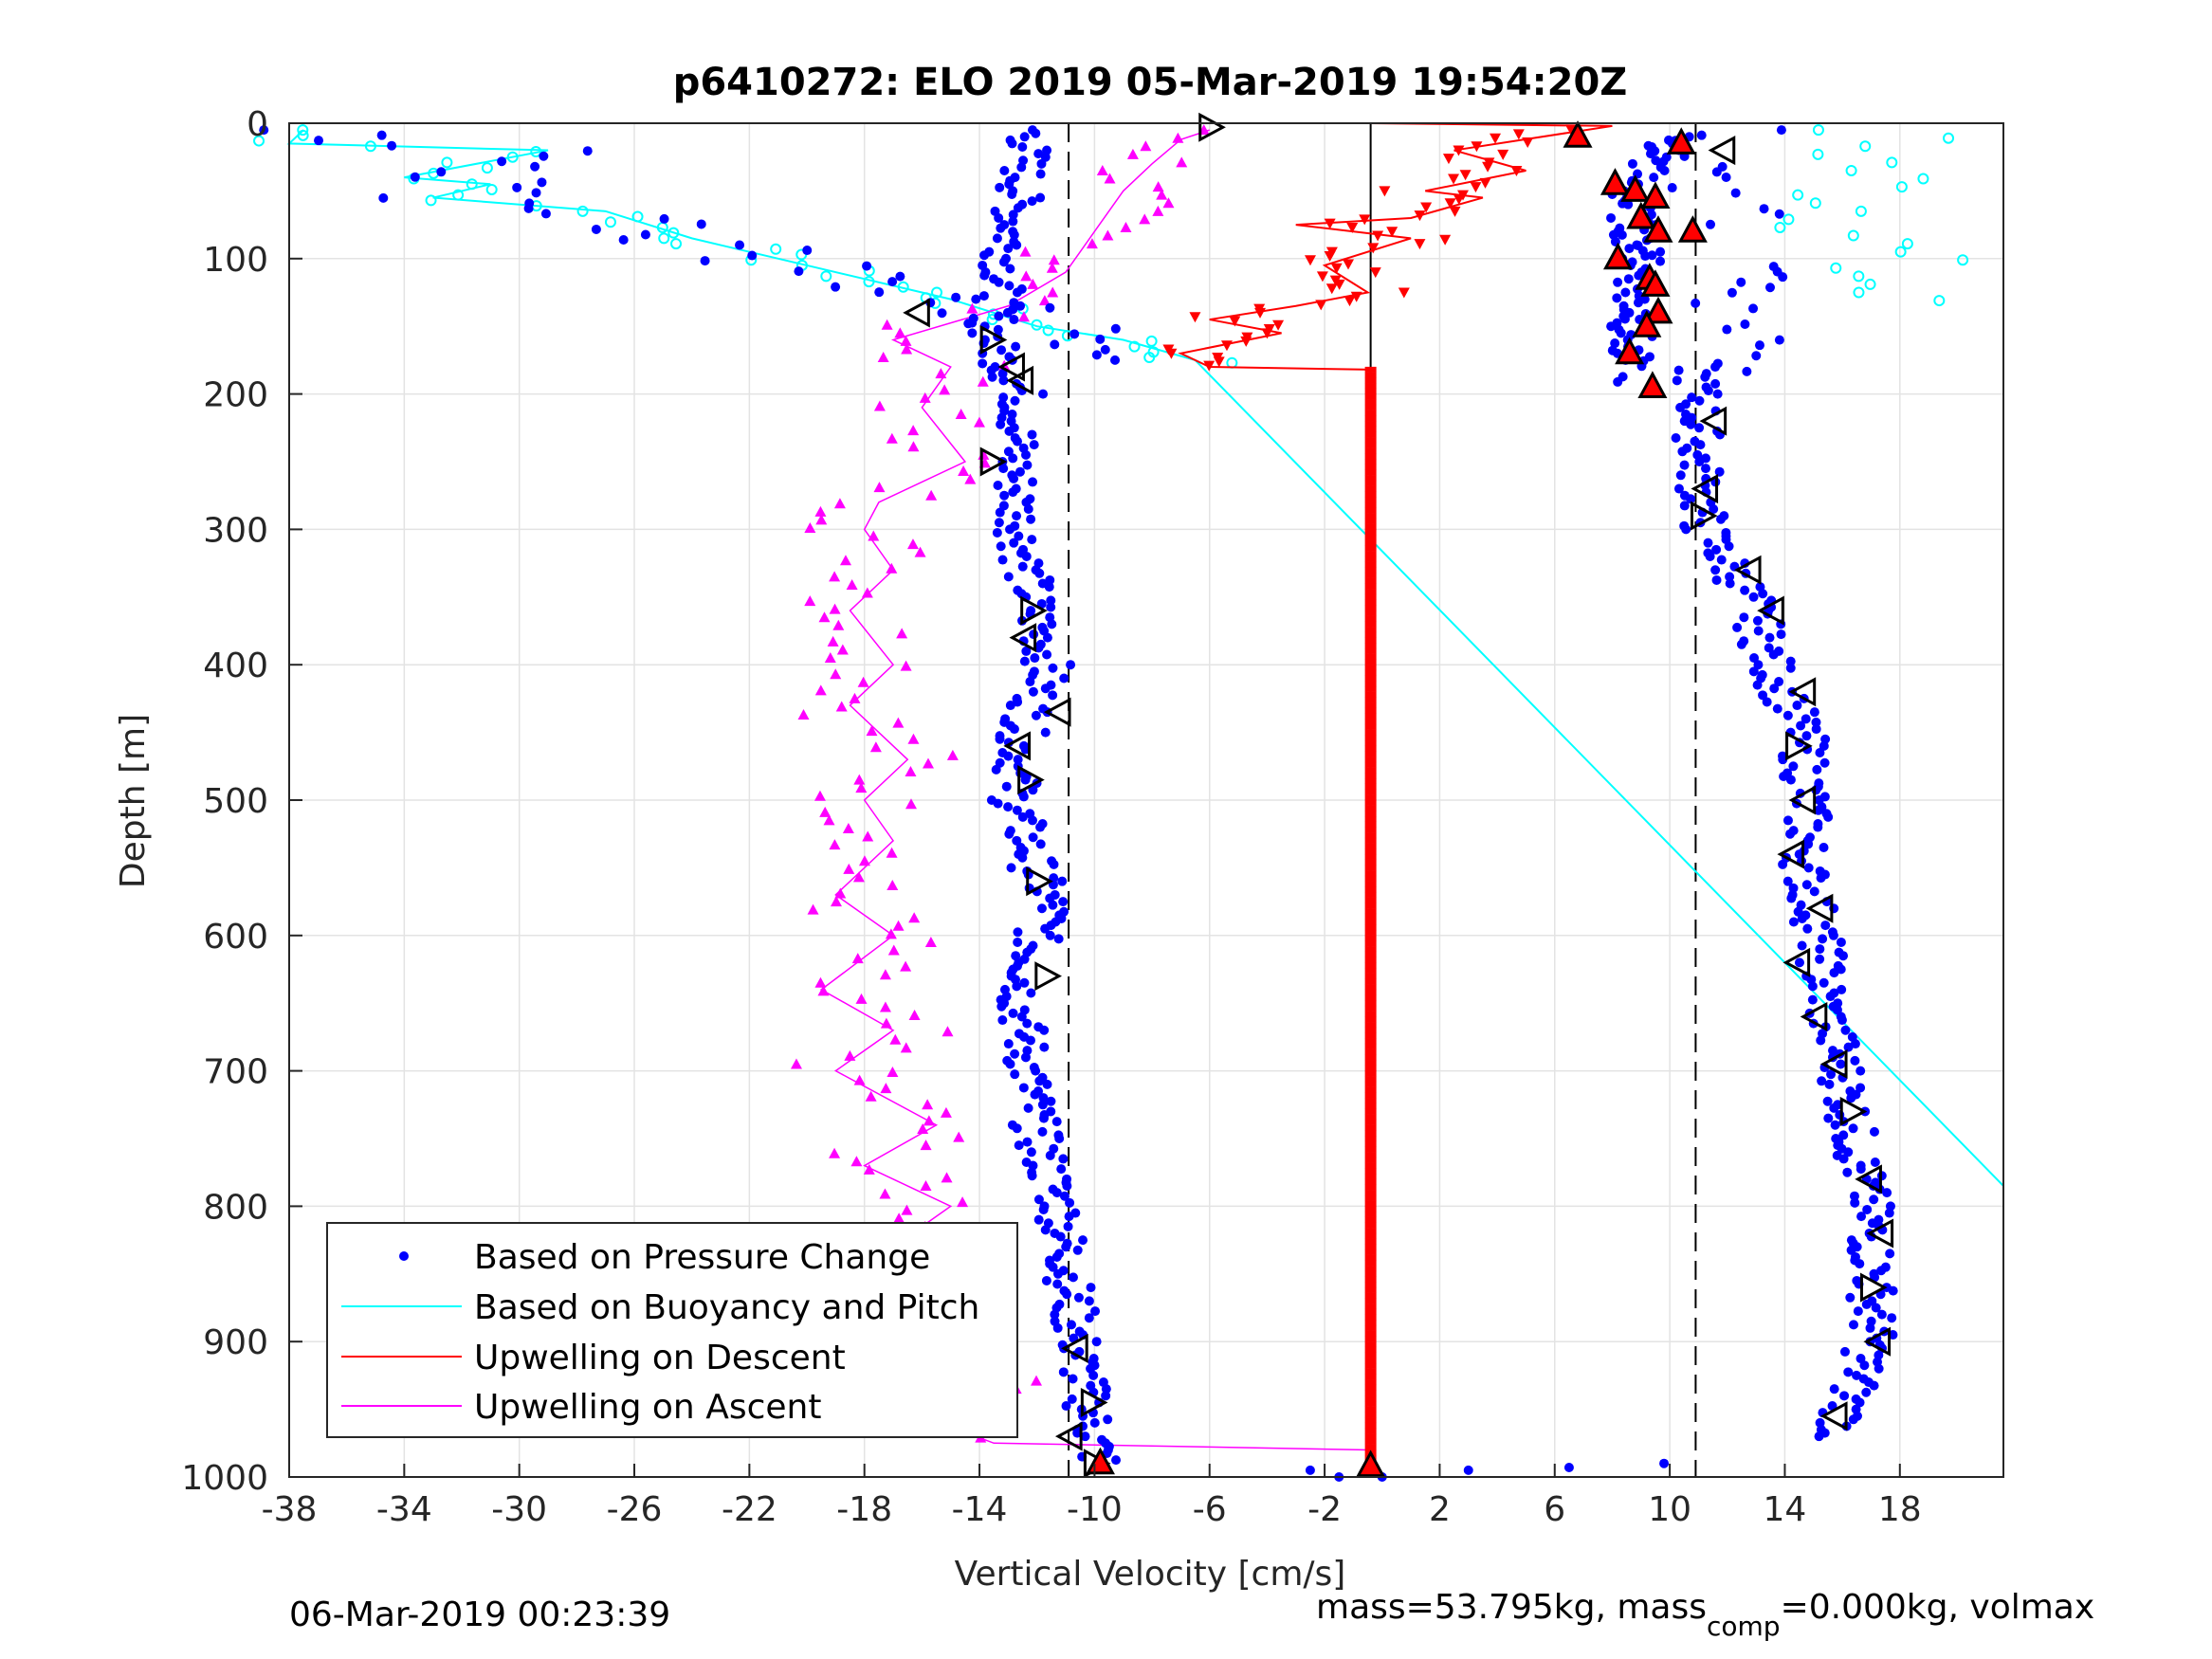 The image size is (2212, 1659). What do you see at coordinates (519, 1509) in the screenshot?
I see `x-tick-label: -30` at bounding box center [519, 1509].